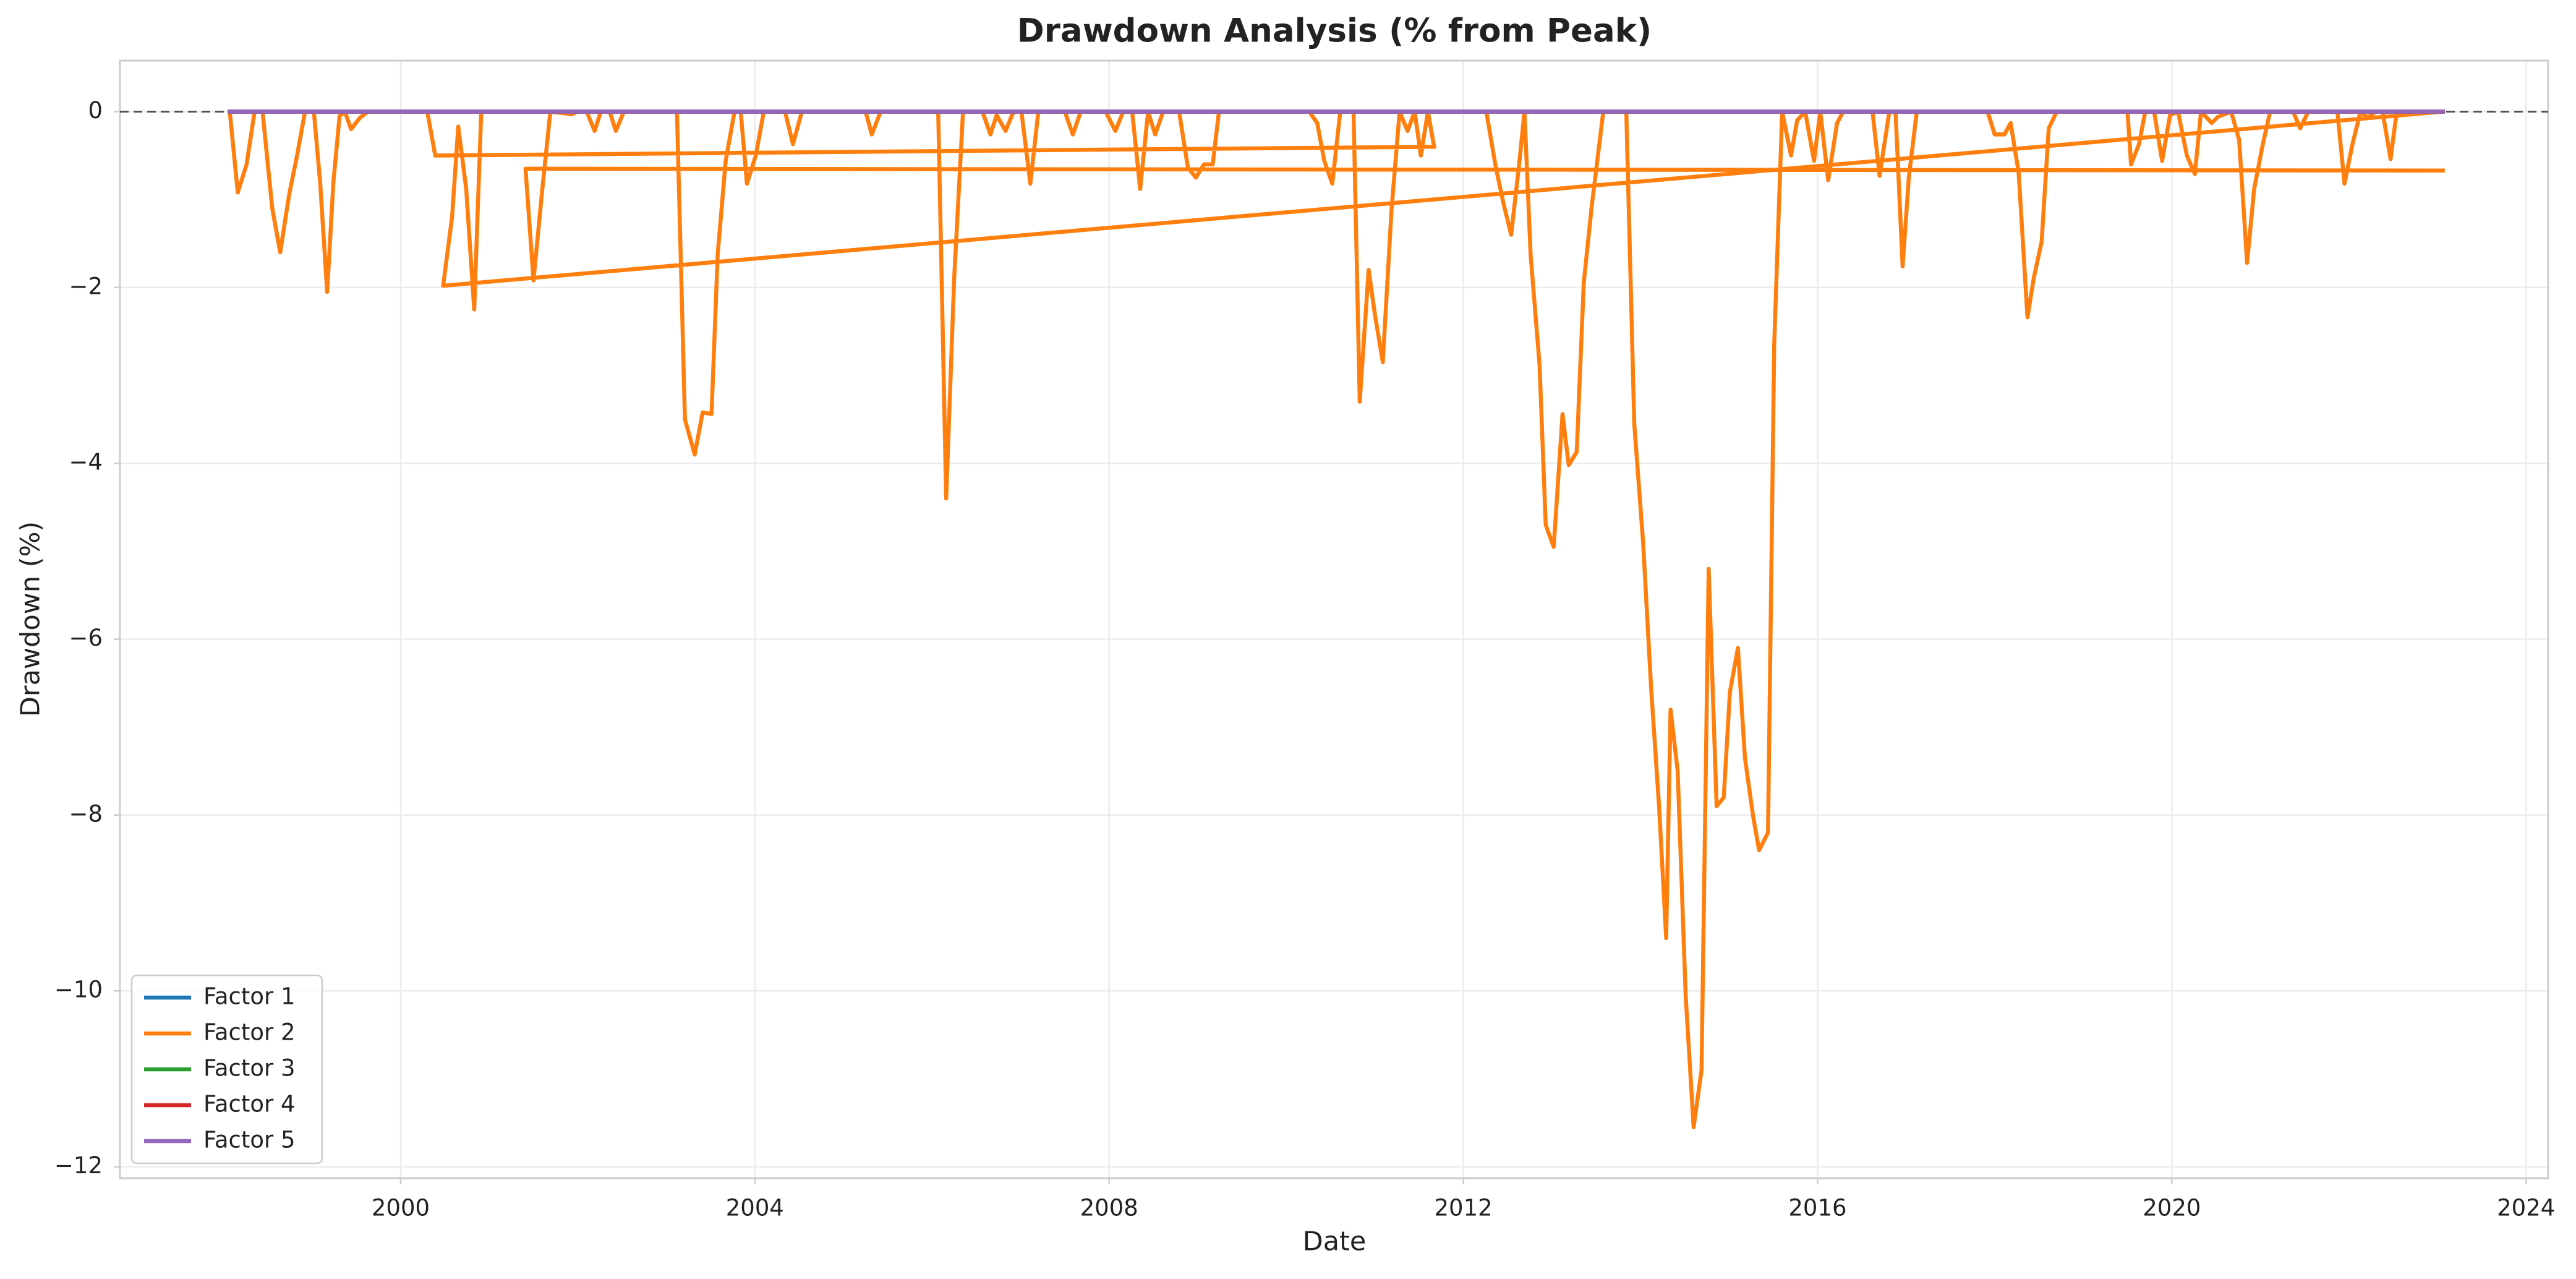  What do you see at coordinates (86, 462) in the screenshot?
I see `y-tick-label: −4` at bounding box center [86, 462].